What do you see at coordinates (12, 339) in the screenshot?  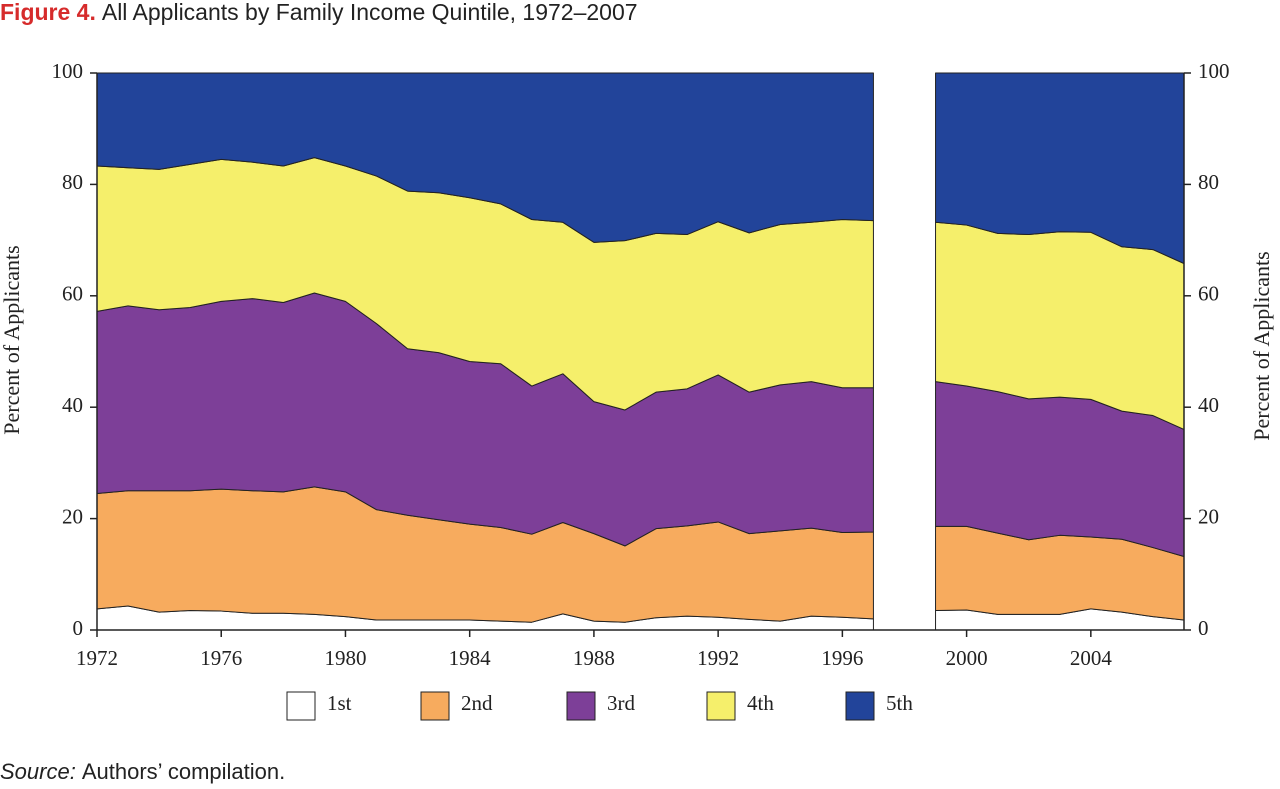 I see `y-axis-label: Percent of Applicants` at bounding box center [12, 339].